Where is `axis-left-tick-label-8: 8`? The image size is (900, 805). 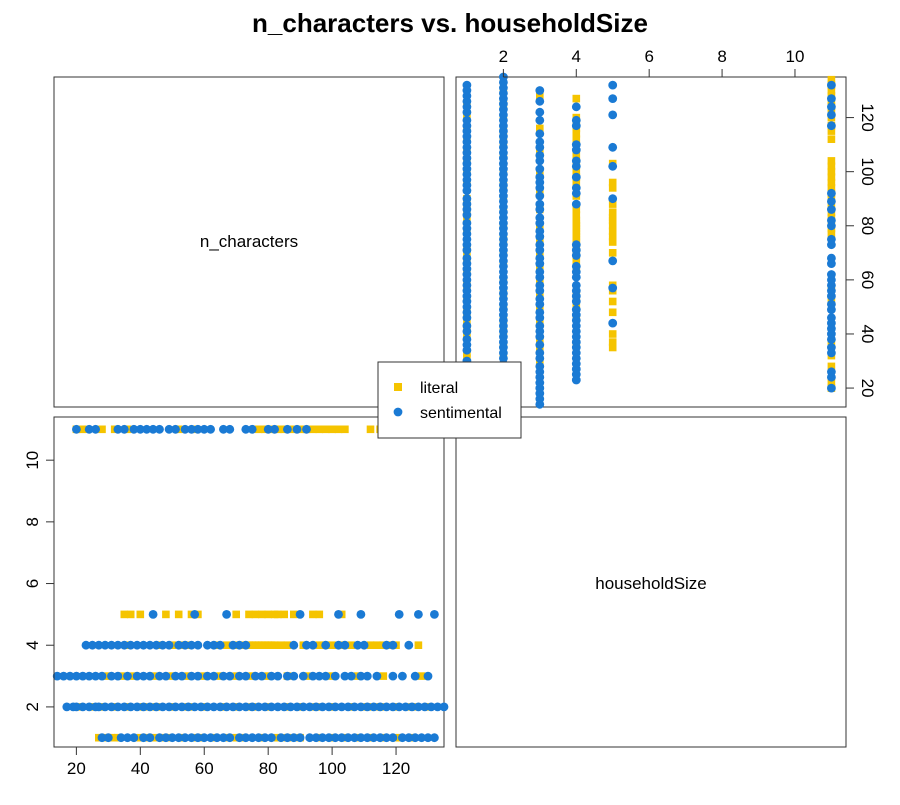 axis-left-tick-label-8: 8 is located at coordinates (32, 521).